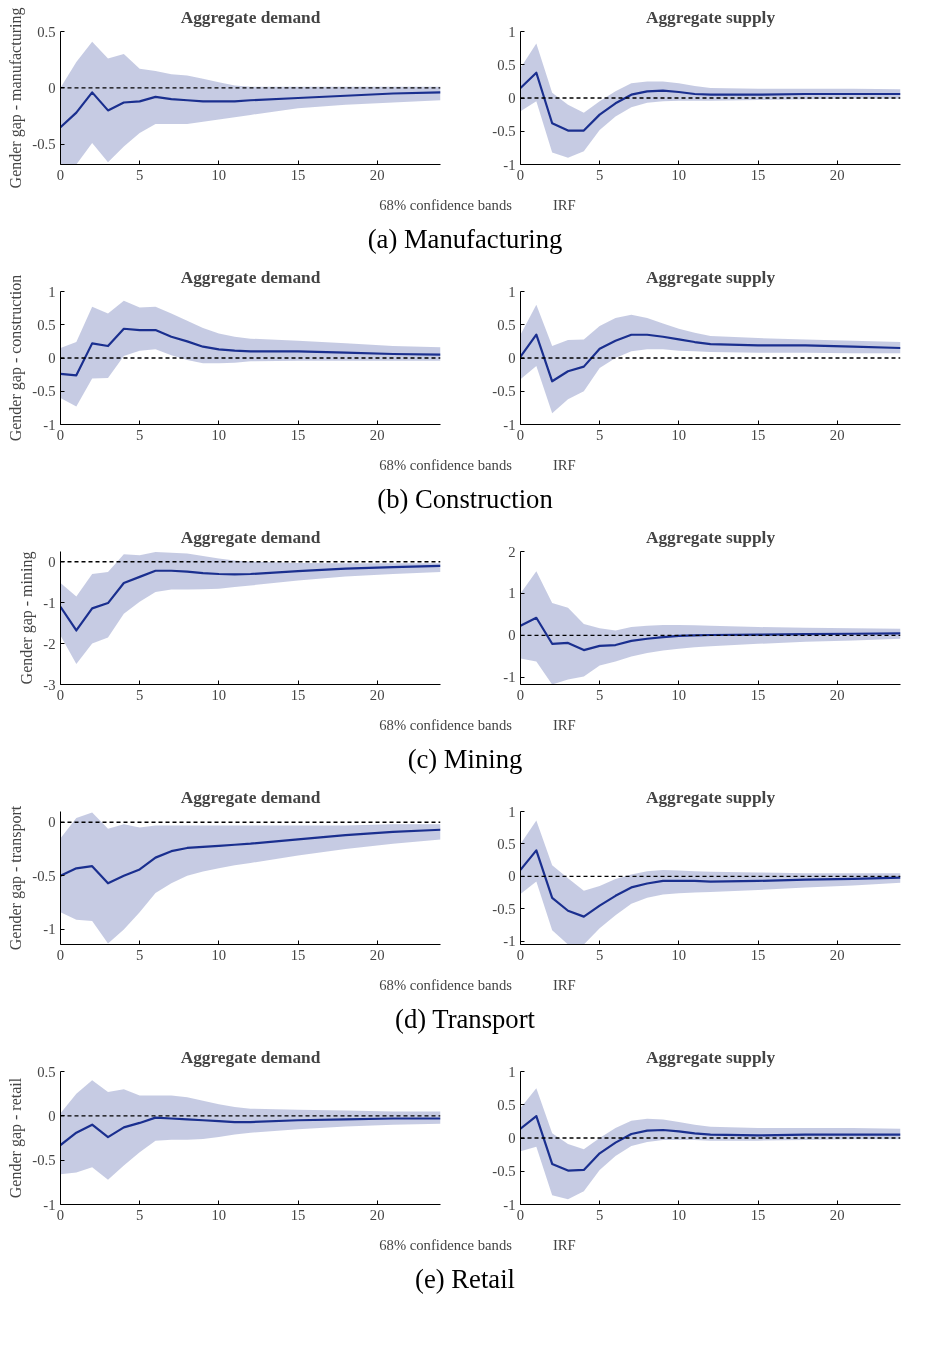 The width and height of the screenshot is (925, 1347). What do you see at coordinates (49, 684) in the screenshot?
I see `y-tick-label: -3` at bounding box center [49, 684].